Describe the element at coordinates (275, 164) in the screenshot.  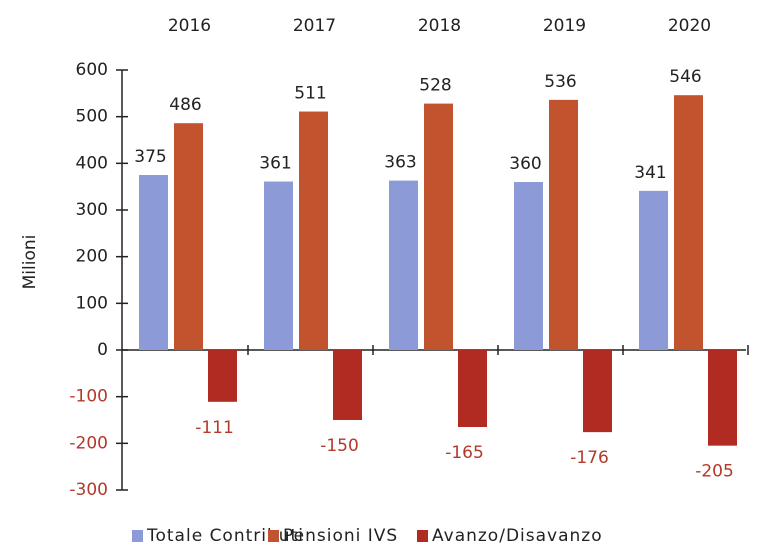
I see `data-label: 361` at that location.